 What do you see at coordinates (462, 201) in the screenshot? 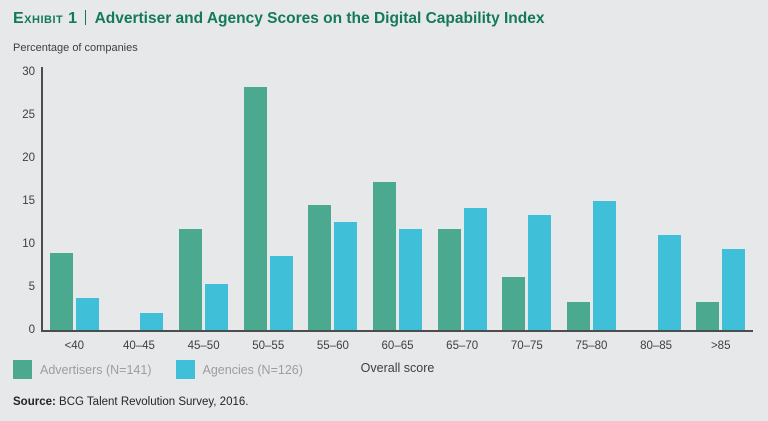
I see `bar-group-65–70` at bounding box center [462, 201].